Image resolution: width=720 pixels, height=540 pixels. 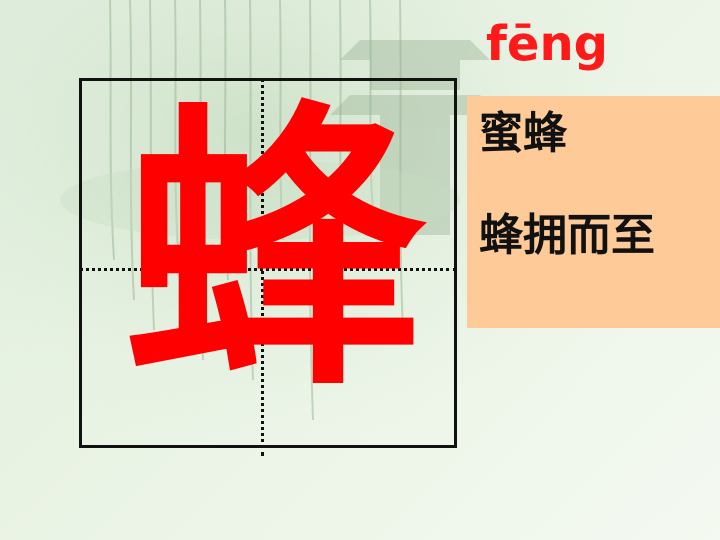 What do you see at coordinates (567, 235) in the screenshot?
I see `vocab-word: 蜂拥而至` at bounding box center [567, 235].